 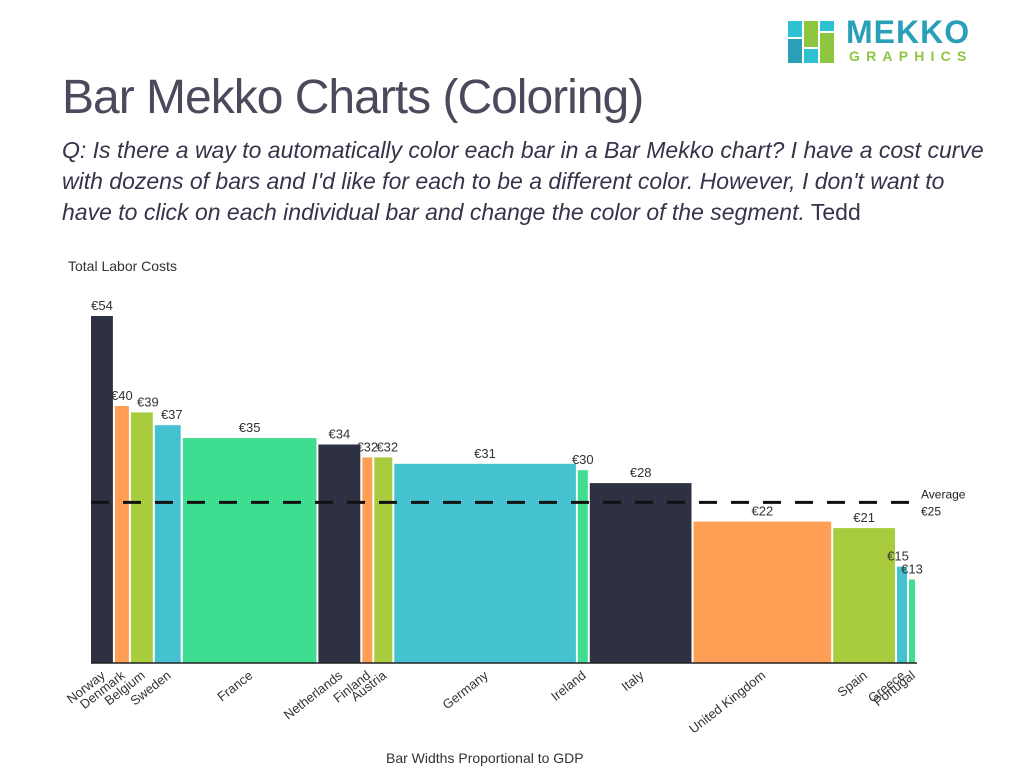 What do you see at coordinates (121, 534) in the screenshot?
I see `bar-denmark` at bounding box center [121, 534].